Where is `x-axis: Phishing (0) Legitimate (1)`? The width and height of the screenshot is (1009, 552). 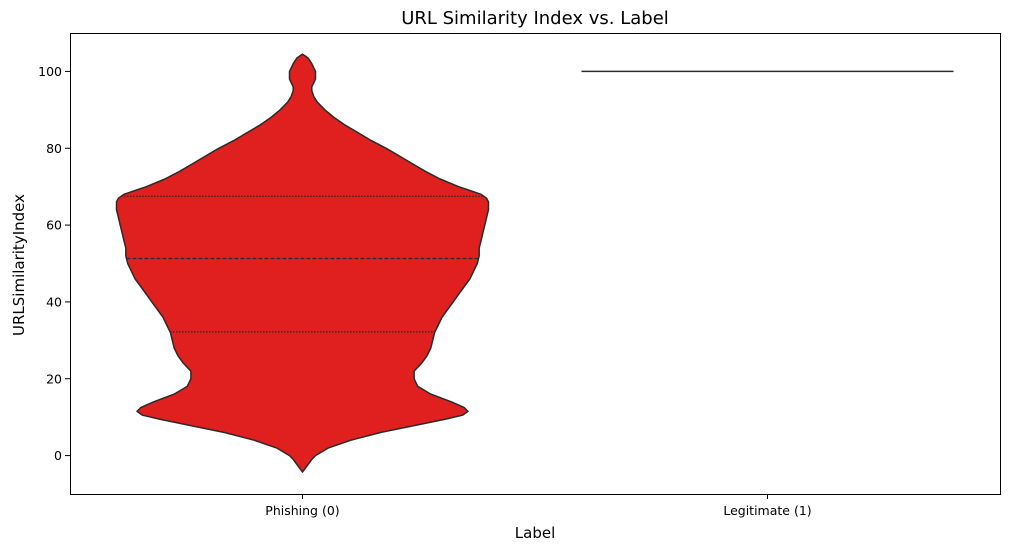 x-axis: Phishing (0) Legitimate (1) is located at coordinates (538, 506).